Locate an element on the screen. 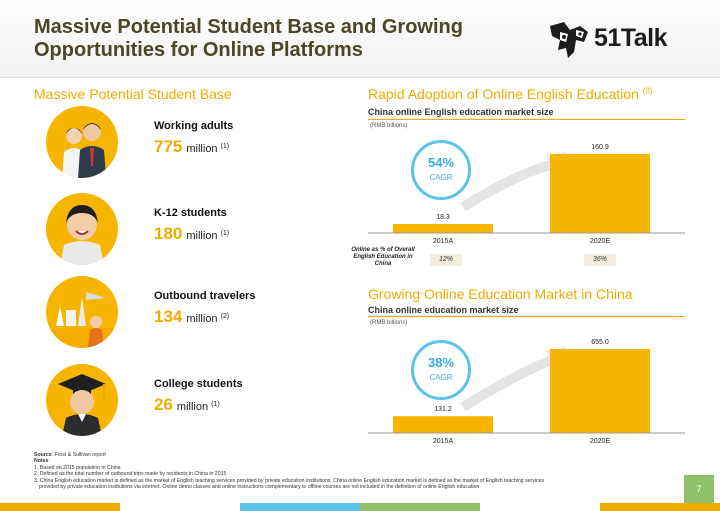 This screenshot has width=720, height=511. segment-number: 26 is located at coordinates (163, 404).